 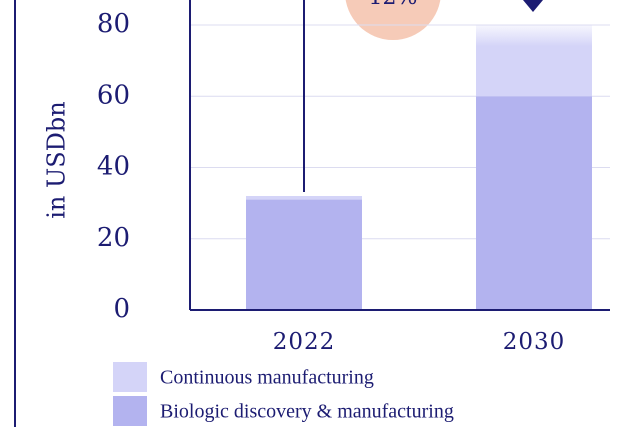 I want to click on arrow-head, so click(x=533, y=6).